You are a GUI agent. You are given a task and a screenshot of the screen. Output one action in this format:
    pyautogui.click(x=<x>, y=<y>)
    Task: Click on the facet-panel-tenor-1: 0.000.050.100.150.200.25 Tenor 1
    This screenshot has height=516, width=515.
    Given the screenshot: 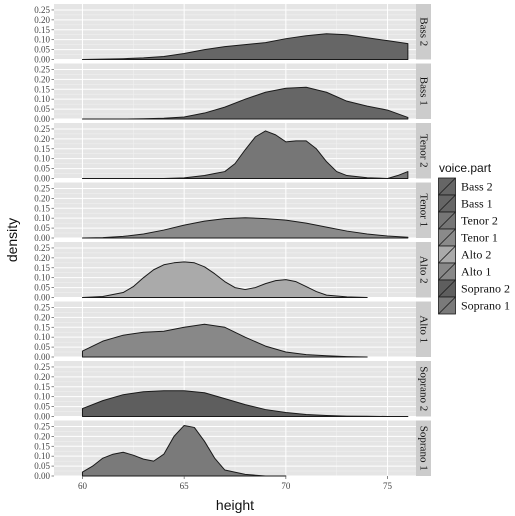 What is the action you would take?
    pyautogui.click(x=232, y=212)
    